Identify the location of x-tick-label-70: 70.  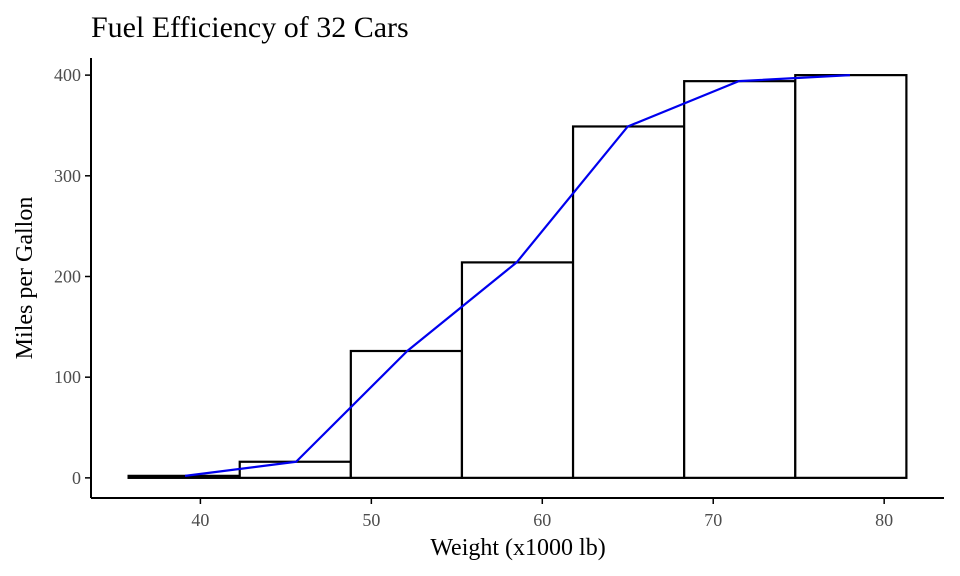
(713, 520).